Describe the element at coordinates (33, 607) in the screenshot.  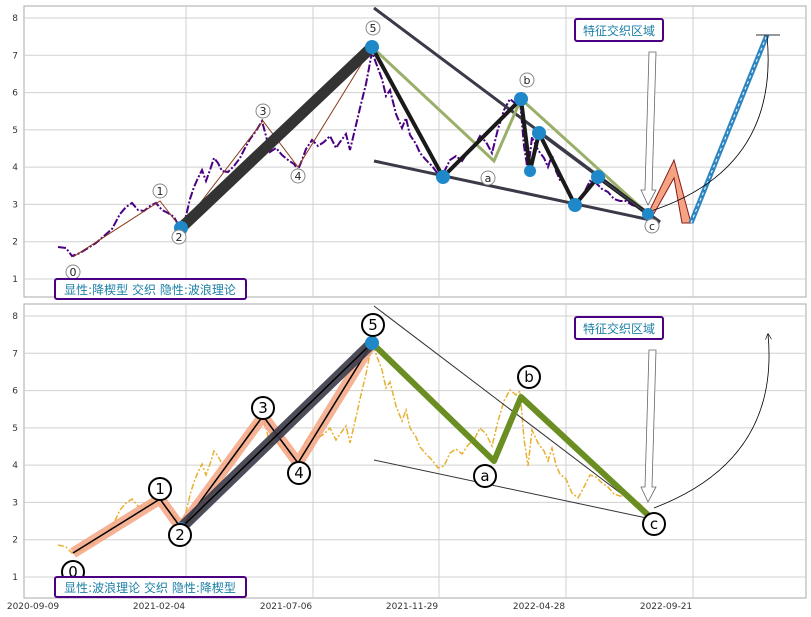
I see `x-tick-label: 2020-09-09` at that location.